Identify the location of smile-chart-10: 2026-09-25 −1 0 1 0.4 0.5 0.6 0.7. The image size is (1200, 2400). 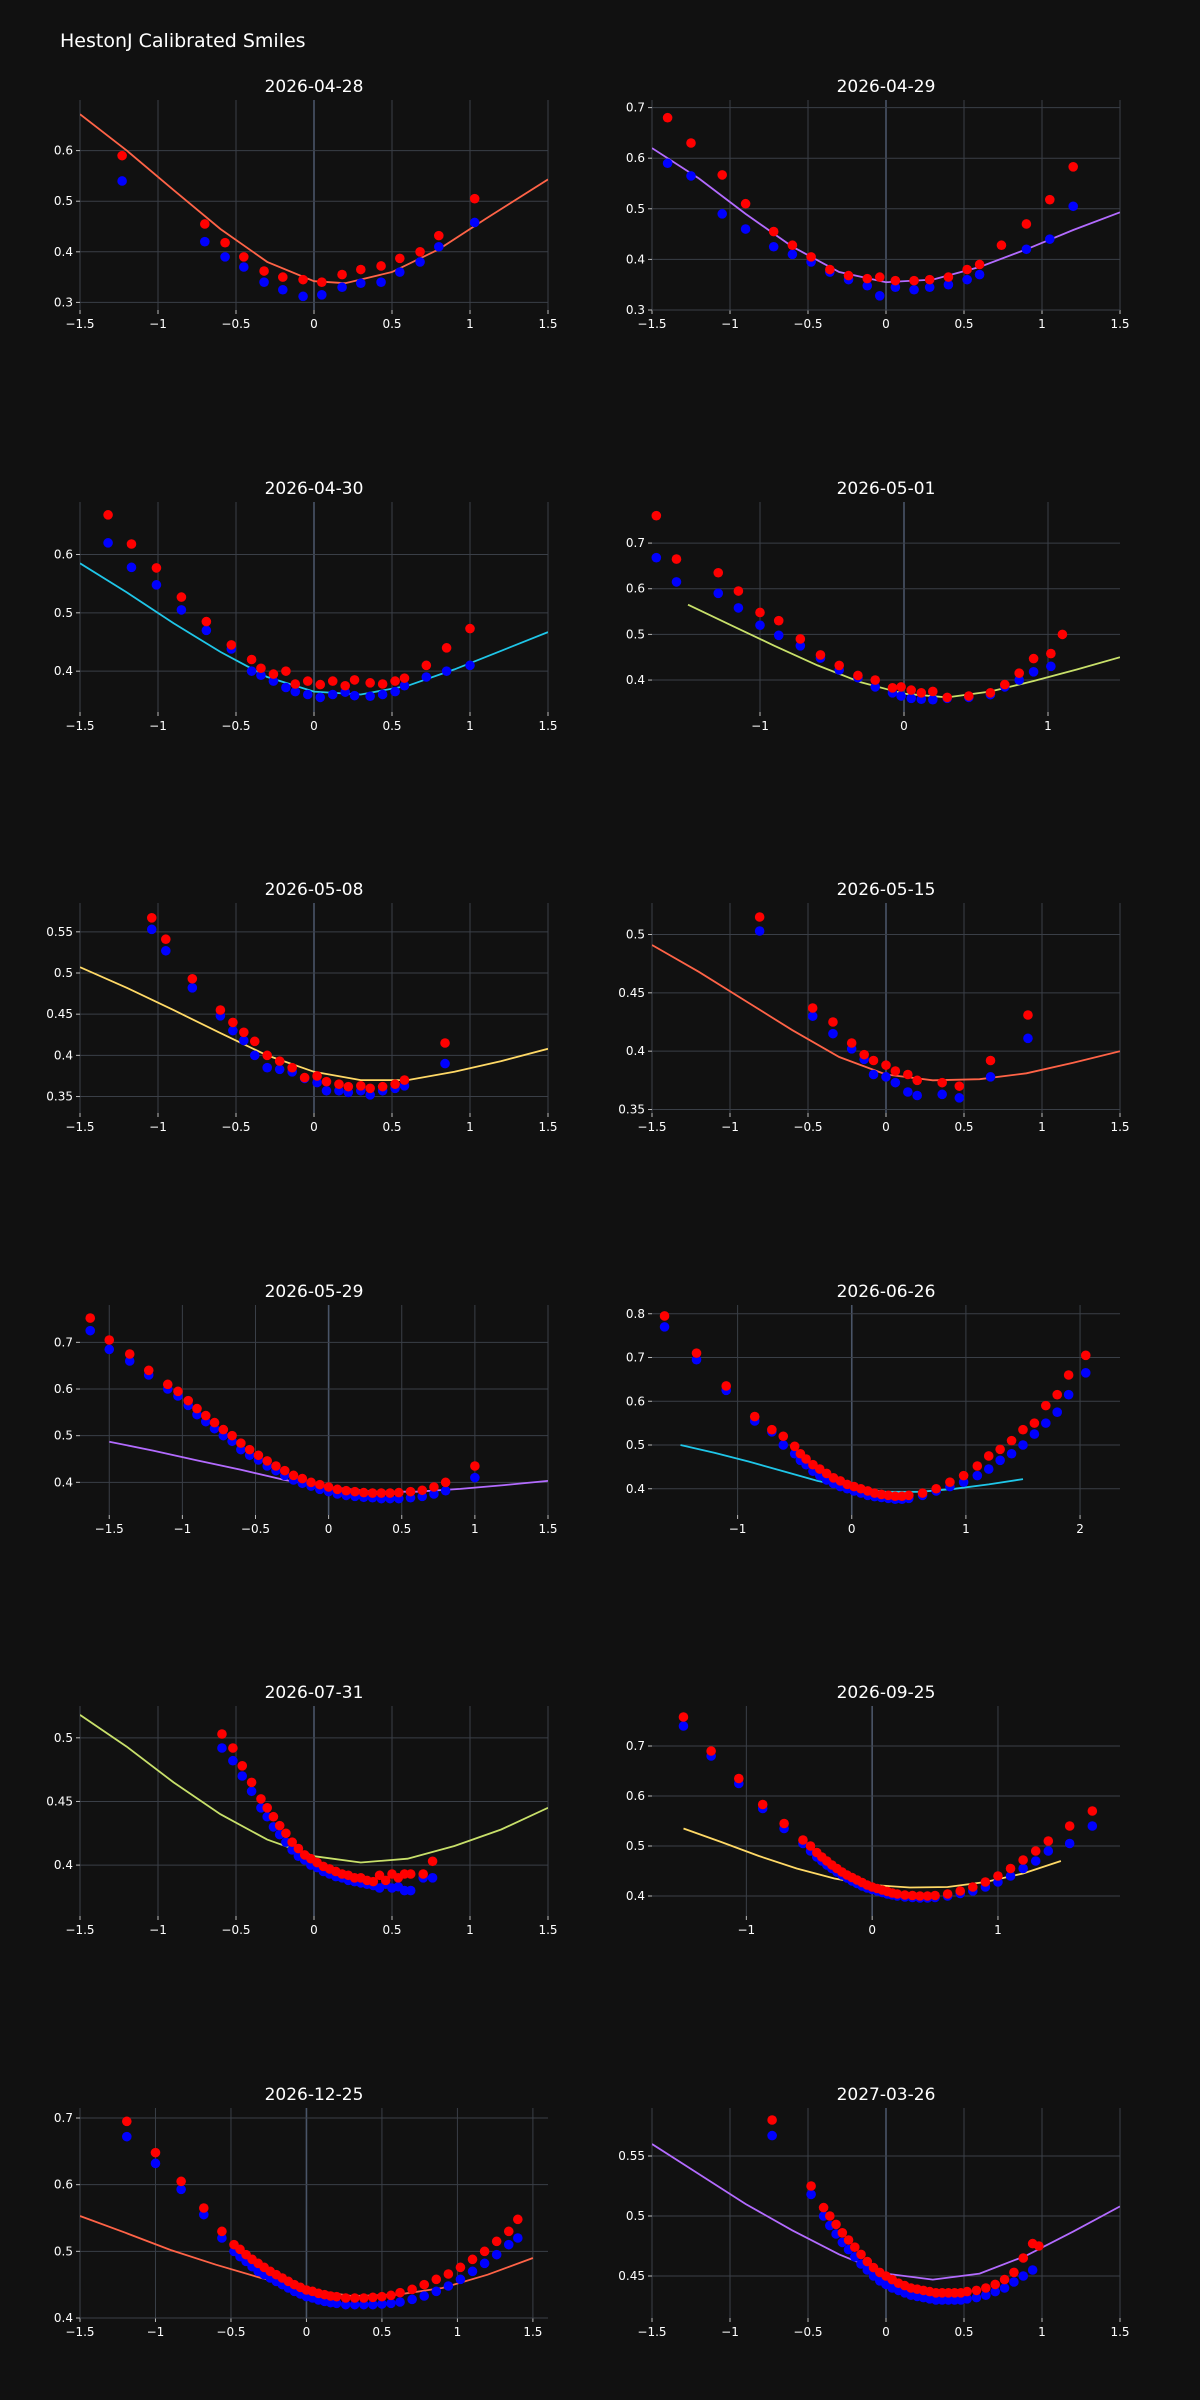
(873, 1810).